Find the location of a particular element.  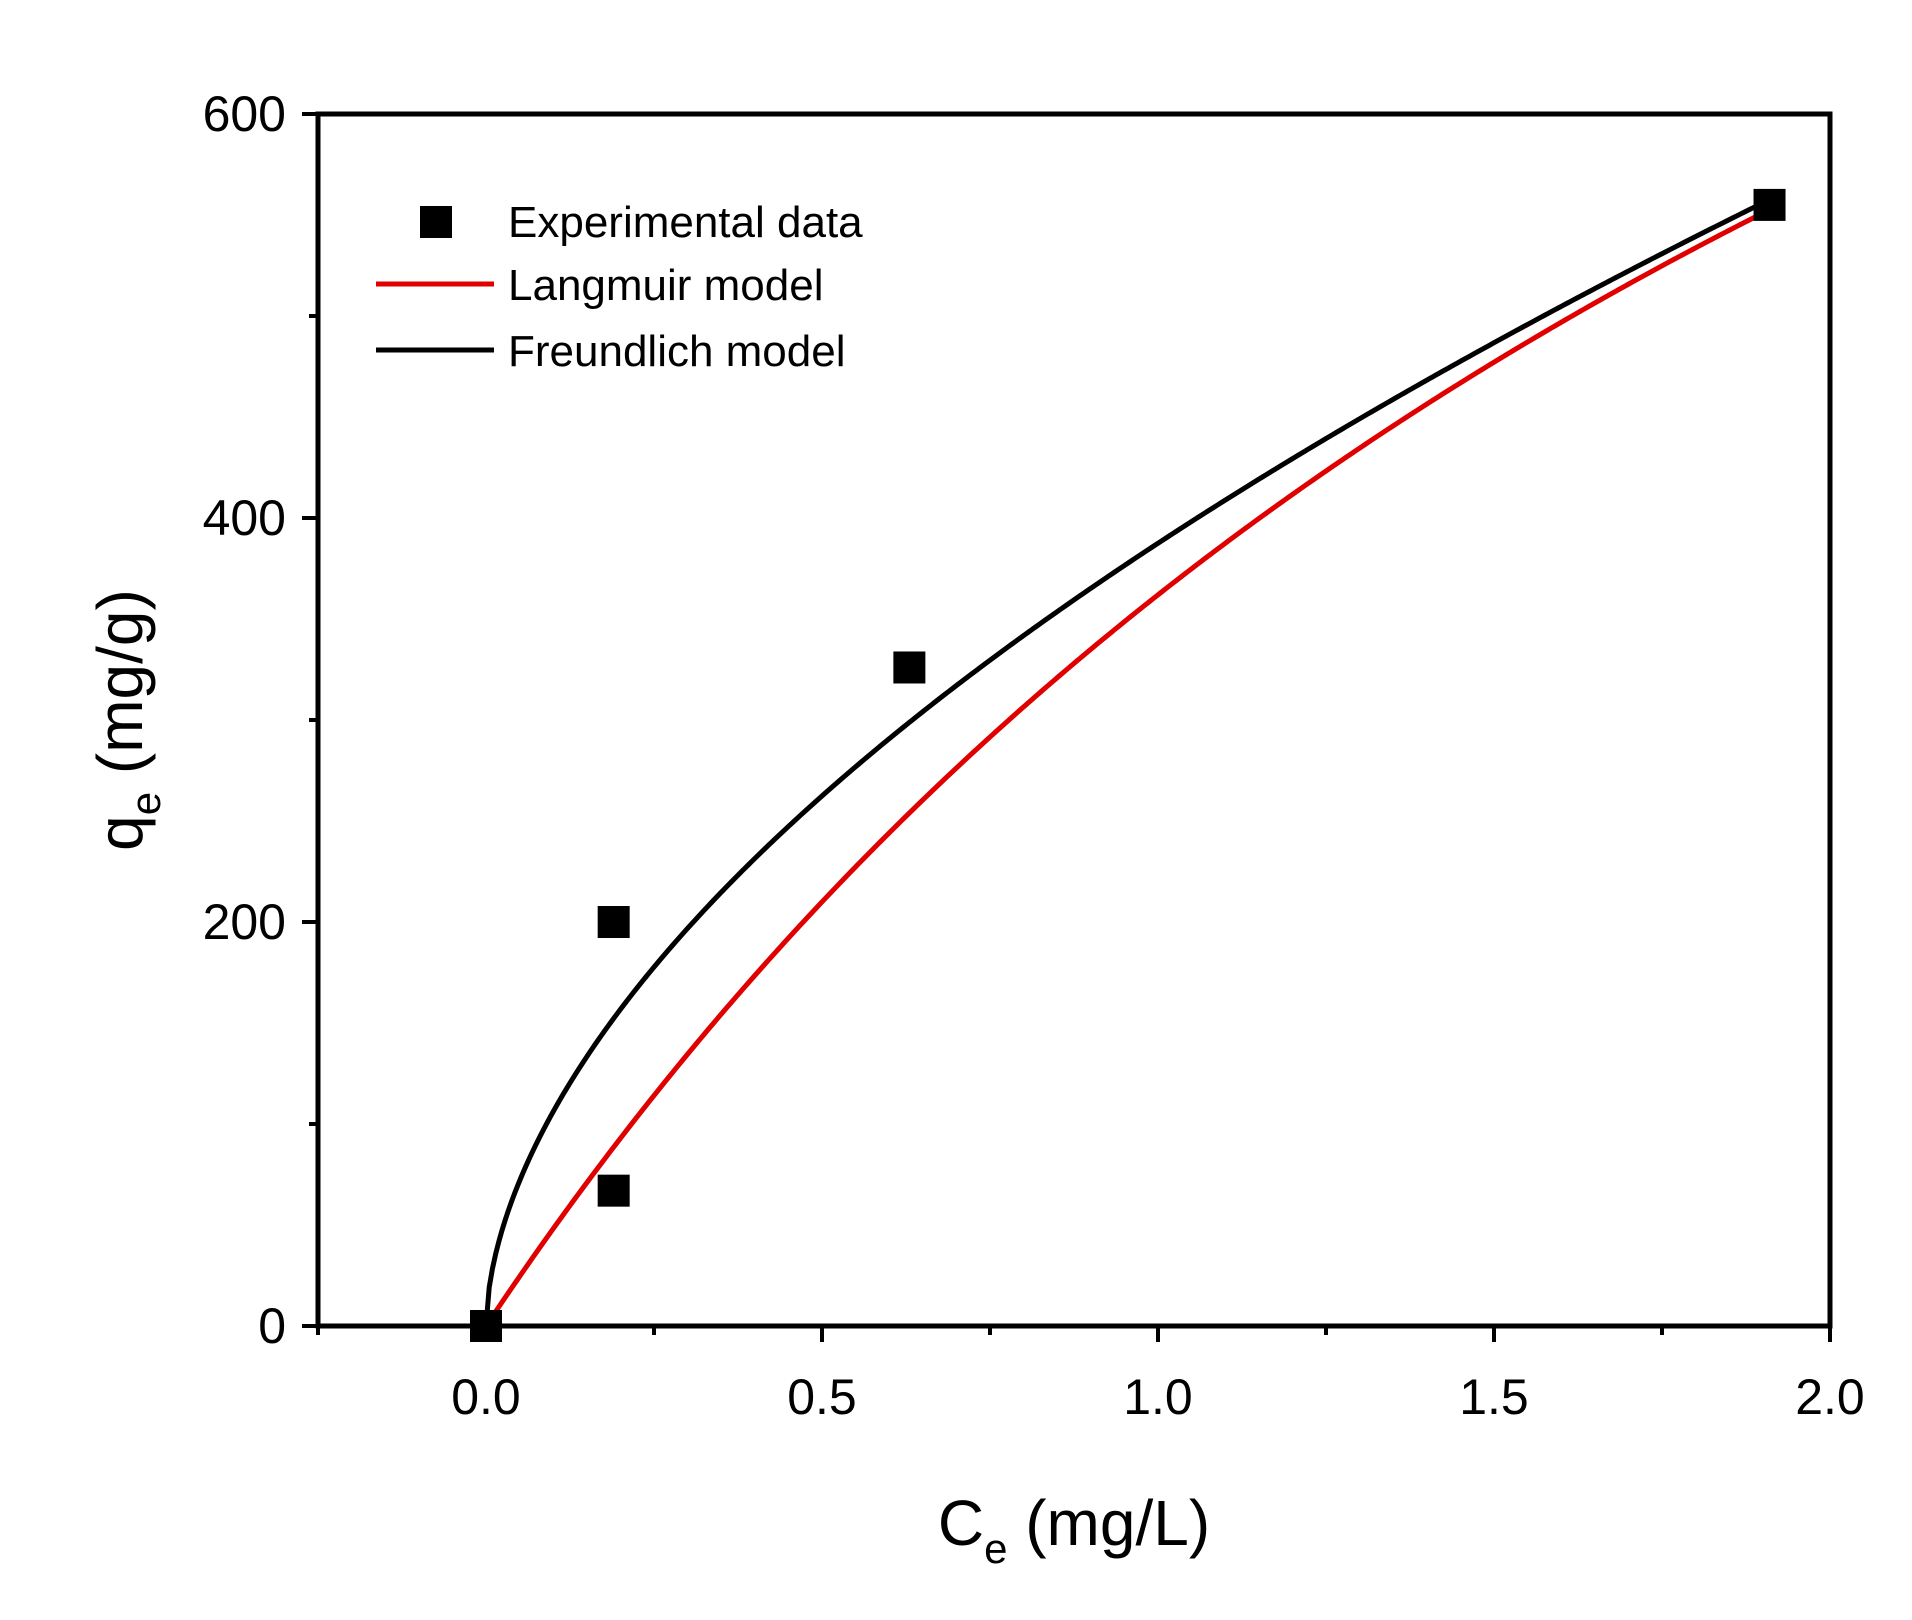

x-tick-label: 1.5 is located at coordinates (1494, 1397).